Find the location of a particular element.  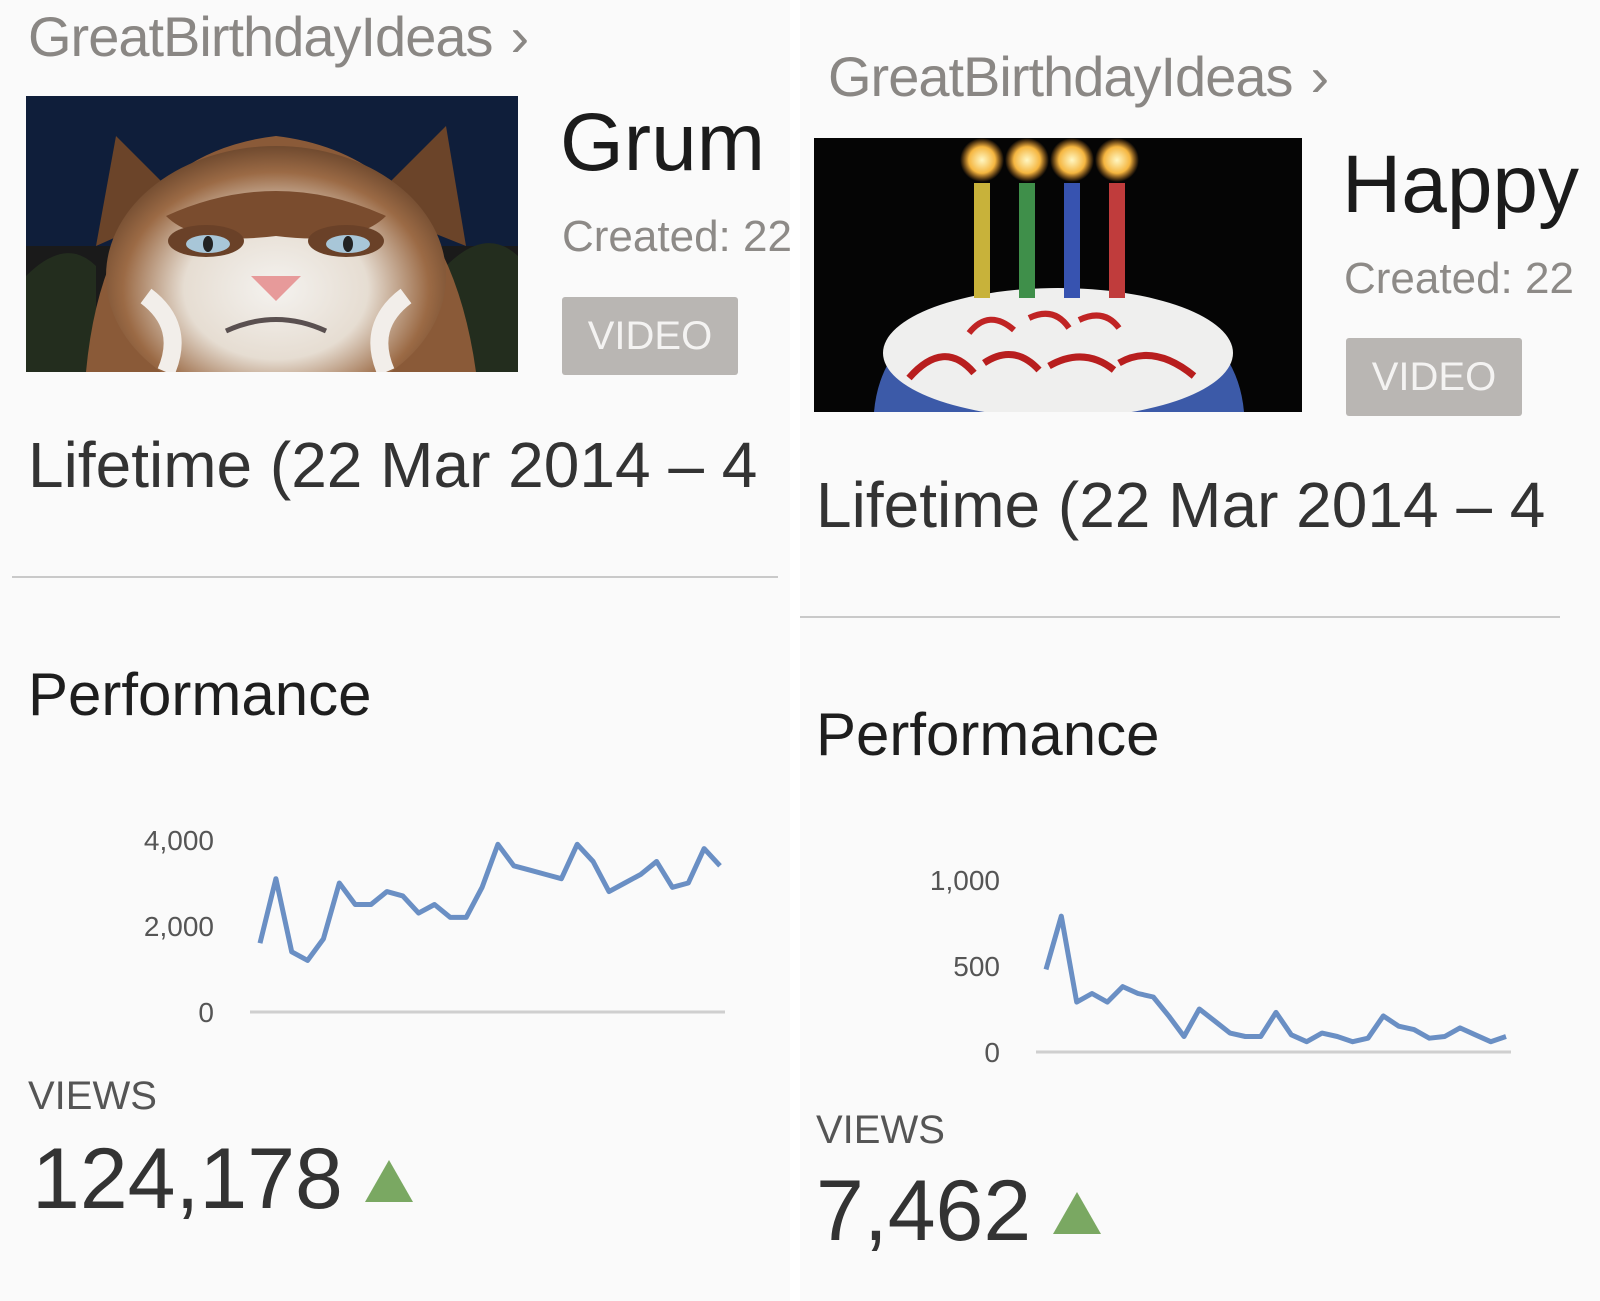

y-tick-label: 500 is located at coordinates (976, 966).